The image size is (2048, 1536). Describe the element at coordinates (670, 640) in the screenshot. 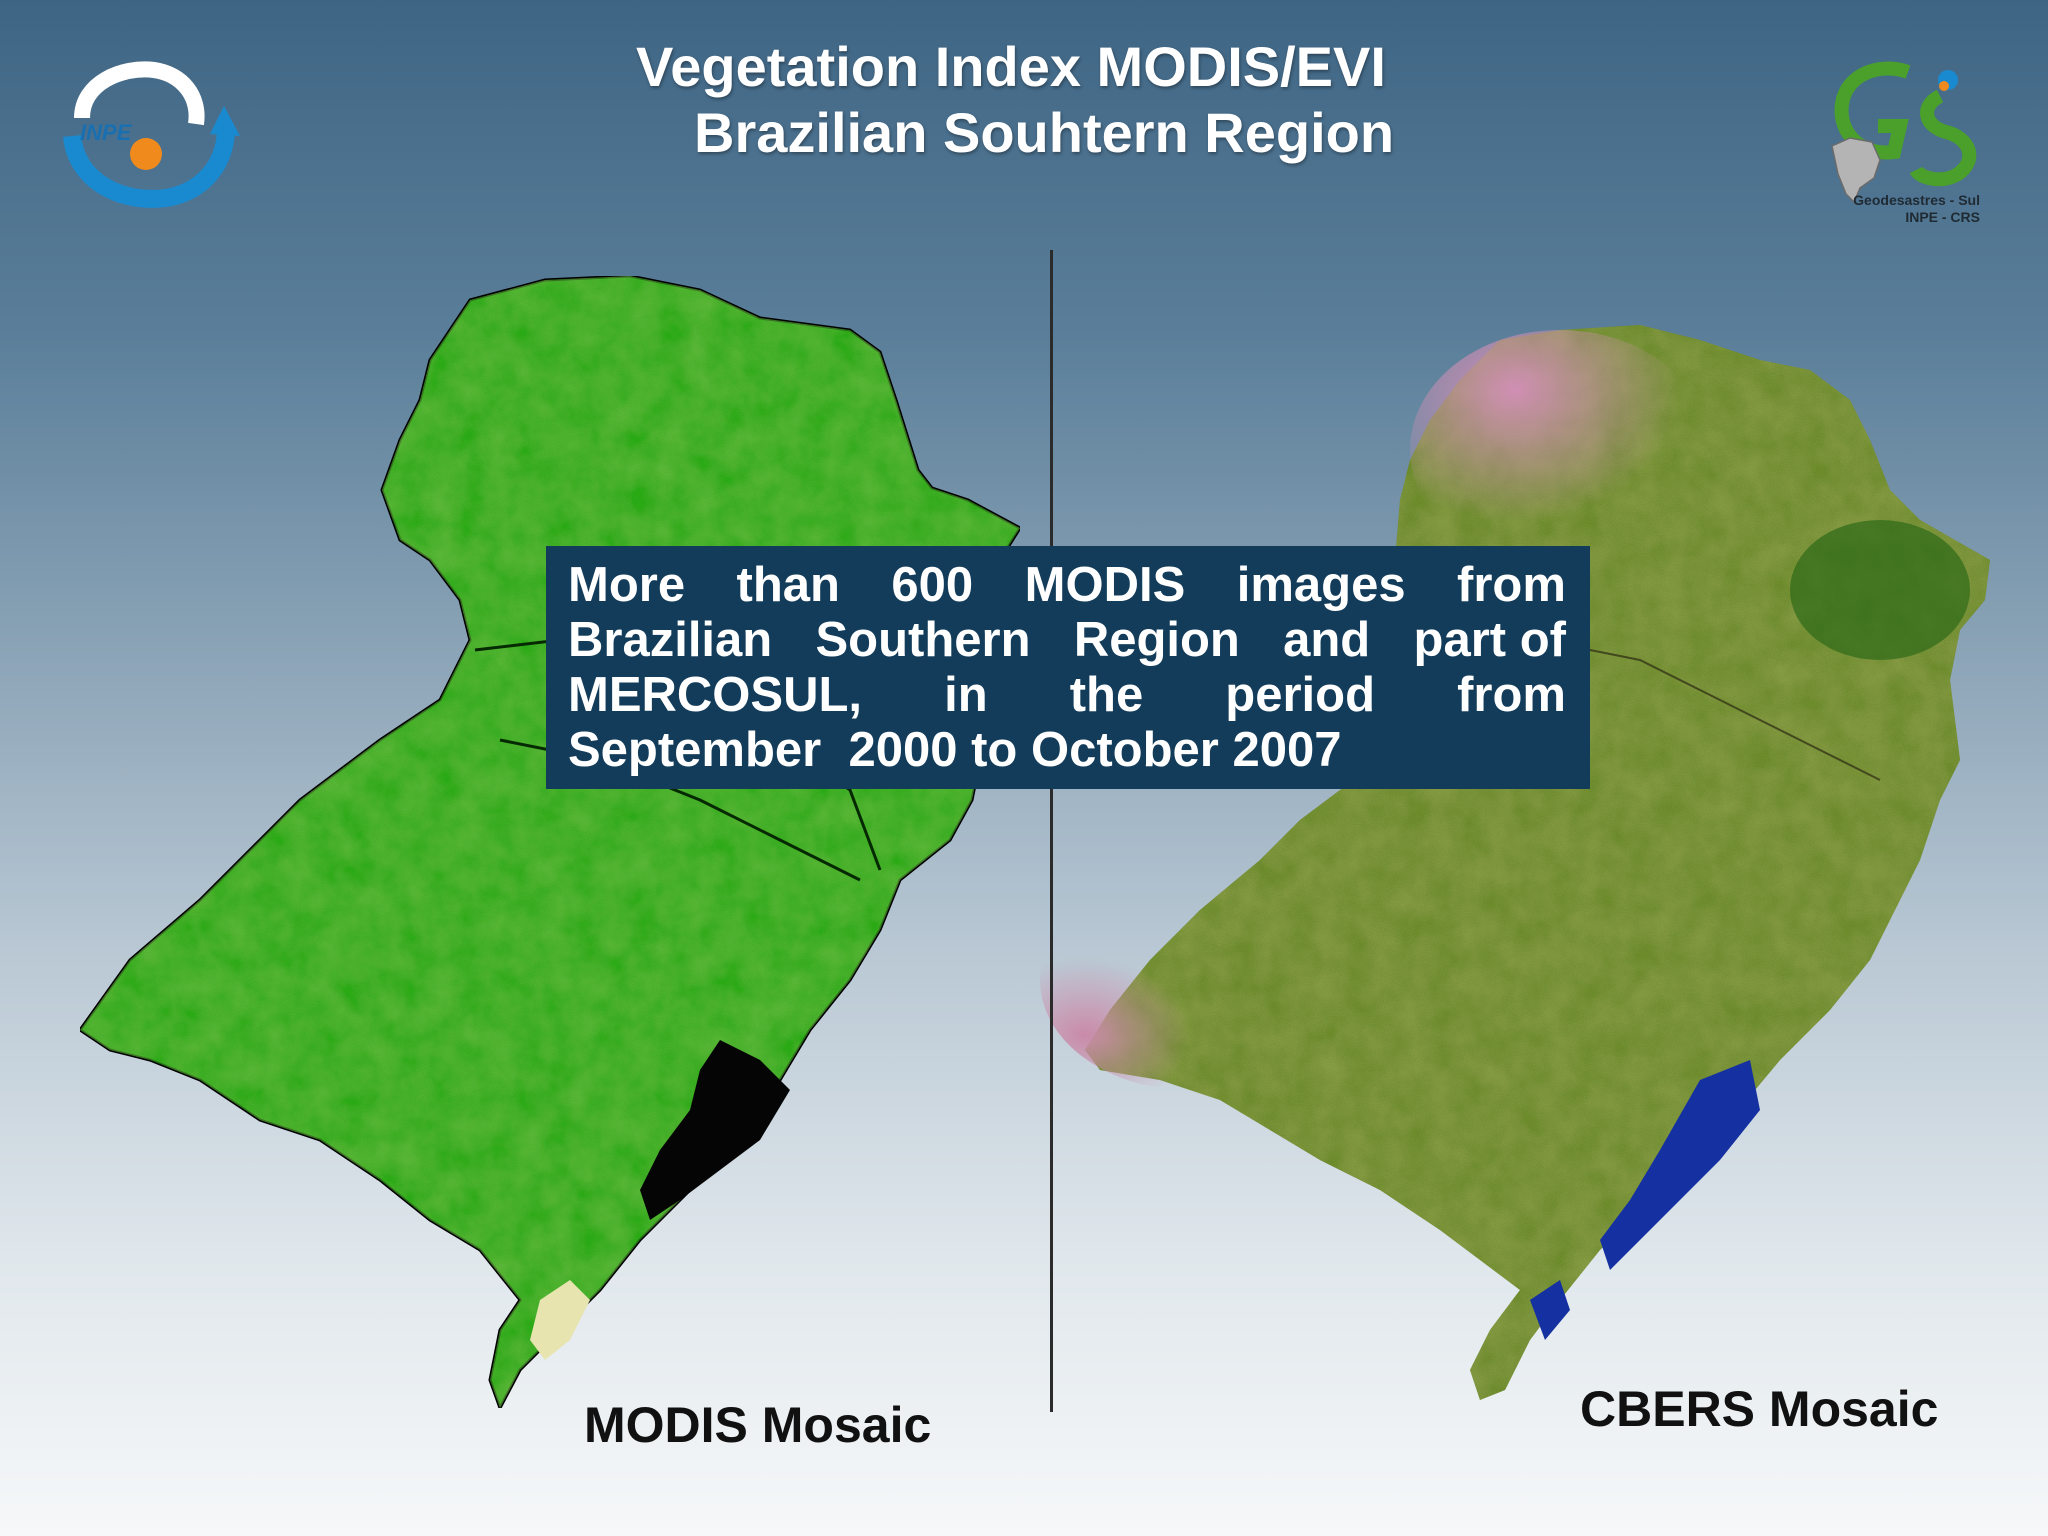

I see `info-word: Brazilian` at that location.